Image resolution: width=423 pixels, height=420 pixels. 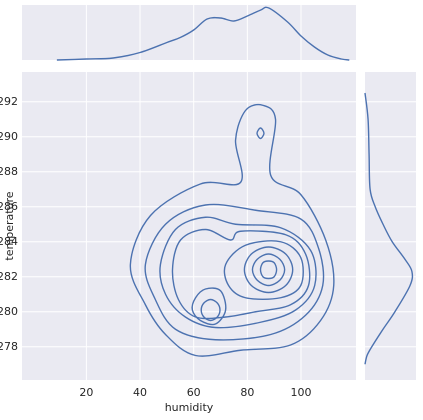 I want to click on y-tick-label: 278, so click(x=9, y=346).